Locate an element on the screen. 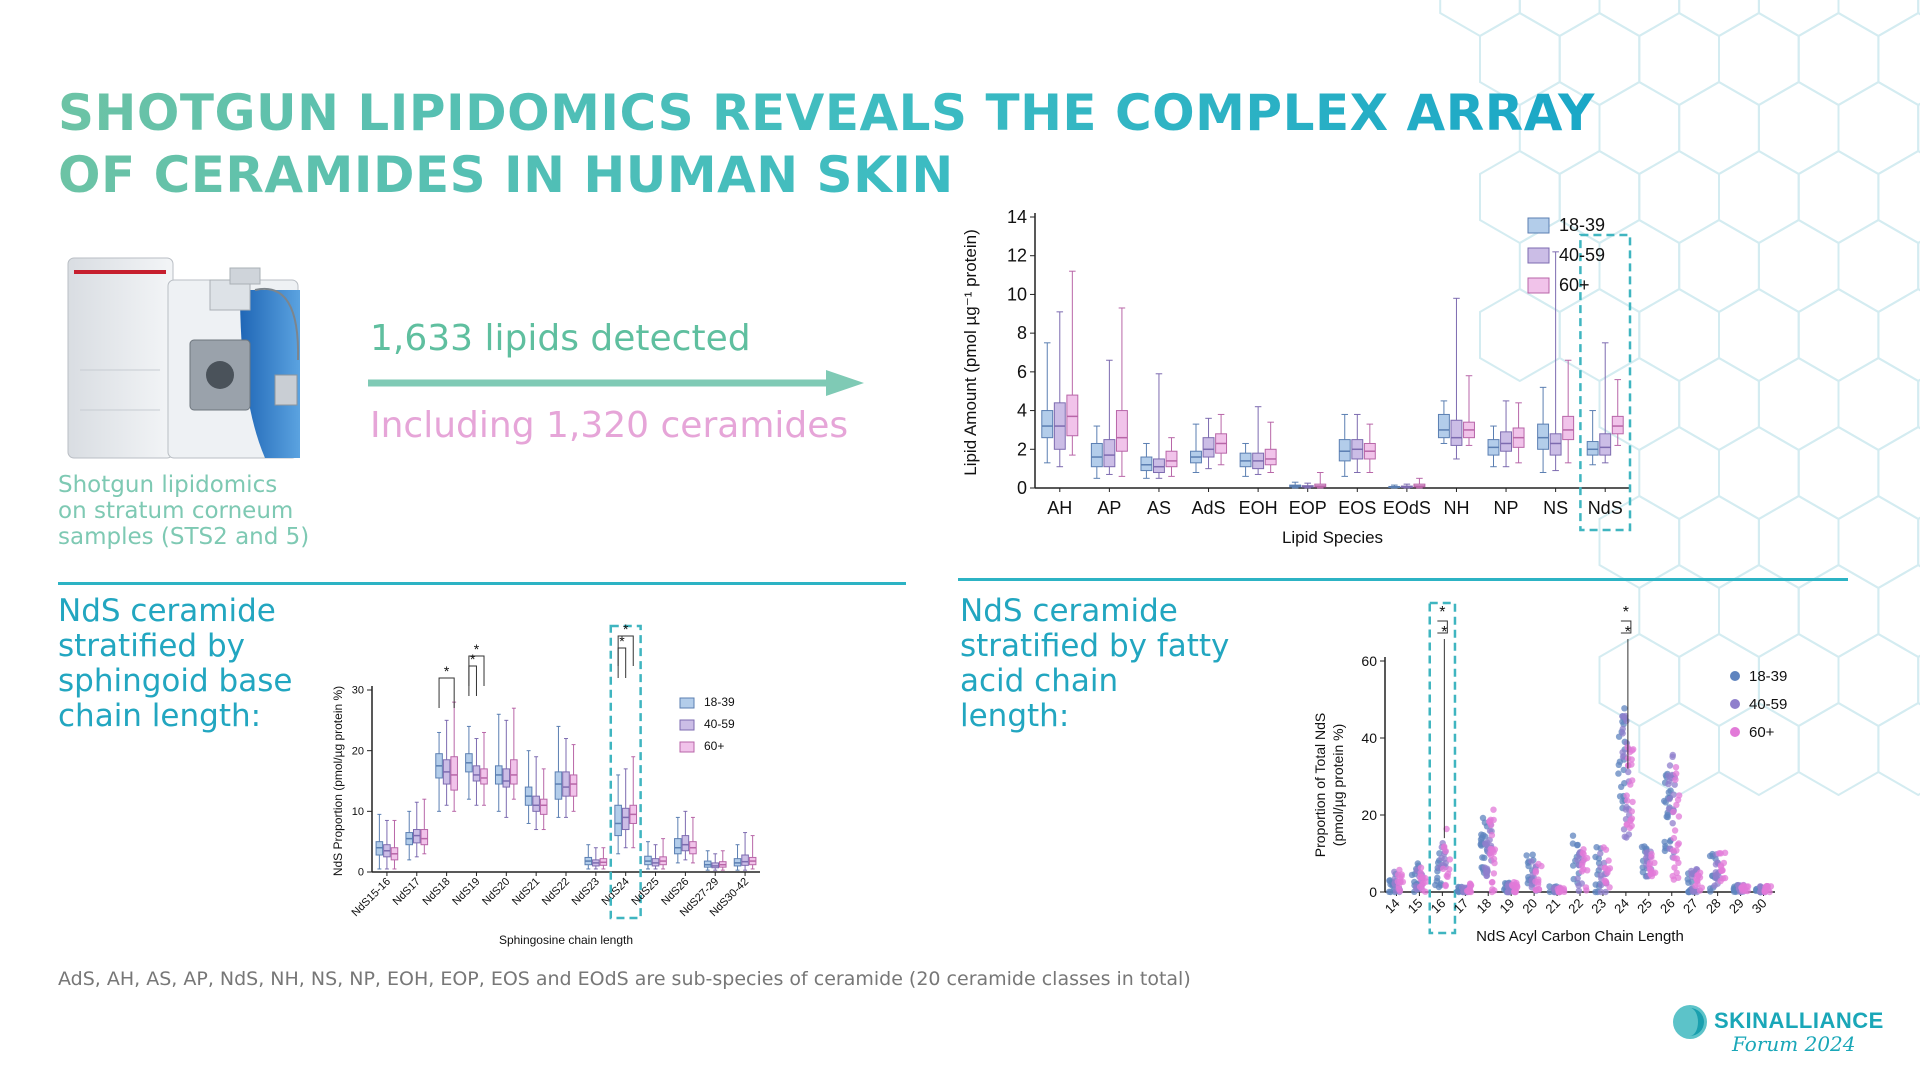 Image resolution: width=1920 pixels, height=1080 pixels. caption-line1: Shotgun lipidomics is located at coordinates (168, 485).